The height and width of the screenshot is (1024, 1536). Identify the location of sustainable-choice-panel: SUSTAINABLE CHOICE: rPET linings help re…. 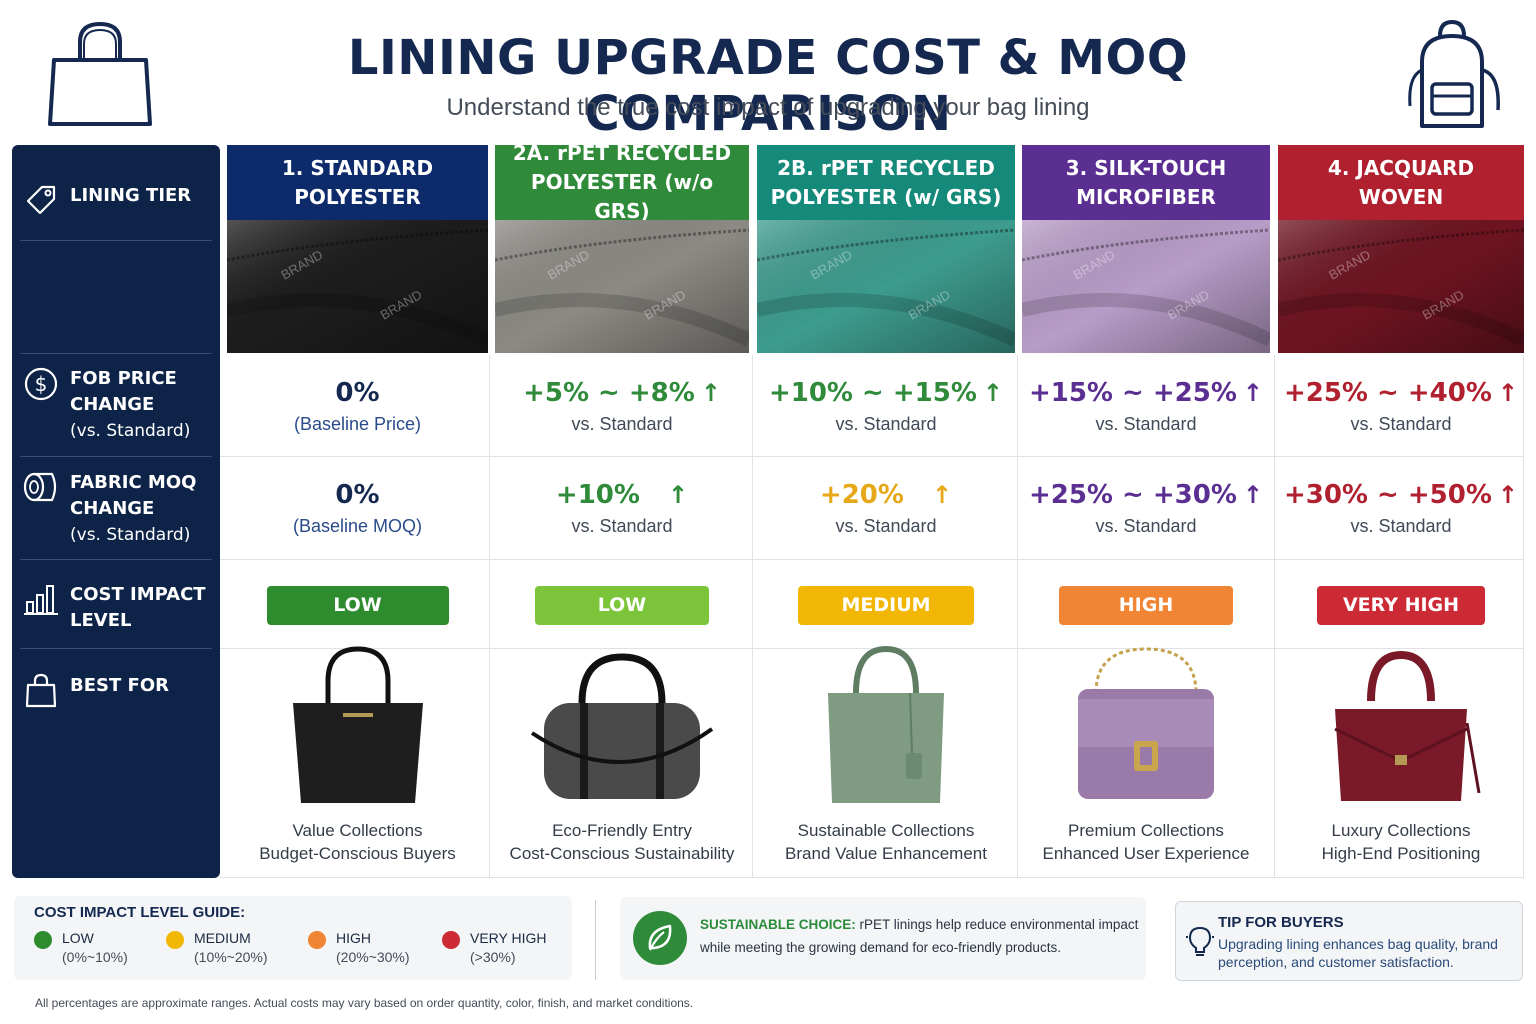
(883, 938).